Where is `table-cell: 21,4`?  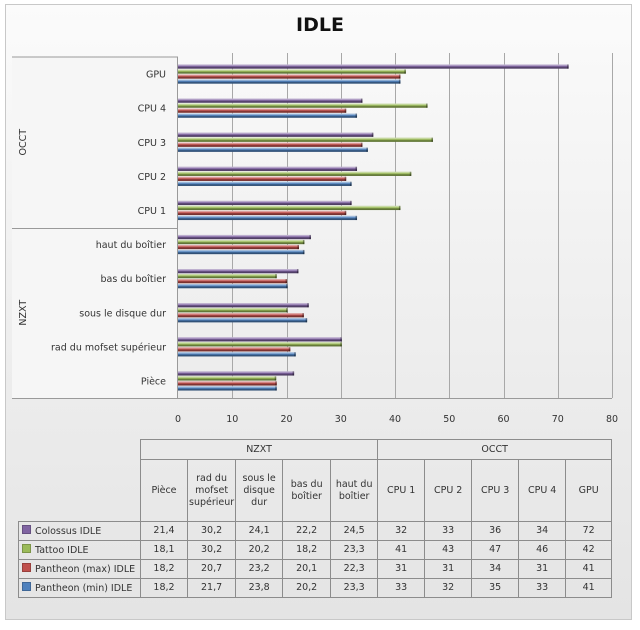 table-cell: 21,4 is located at coordinates (164, 531).